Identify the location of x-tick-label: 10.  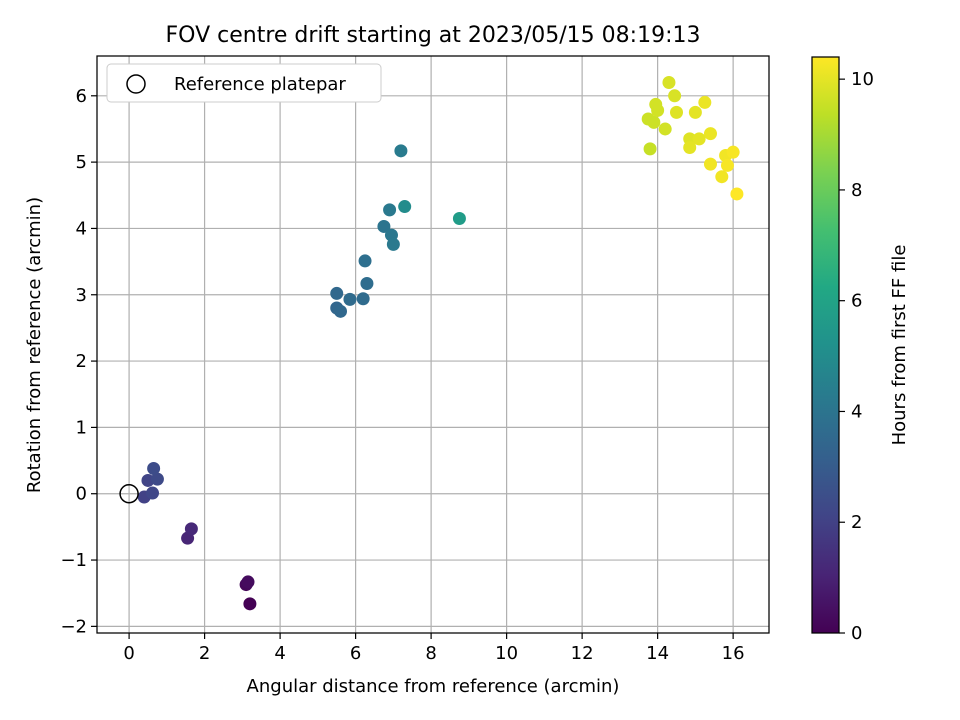
(506, 653).